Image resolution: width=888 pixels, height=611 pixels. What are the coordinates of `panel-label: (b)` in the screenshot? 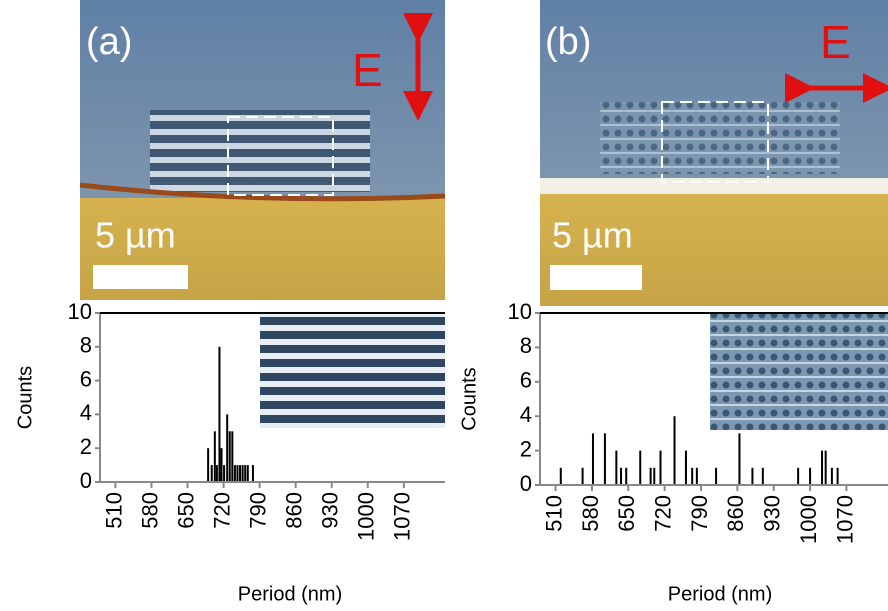 It's located at (568, 42).